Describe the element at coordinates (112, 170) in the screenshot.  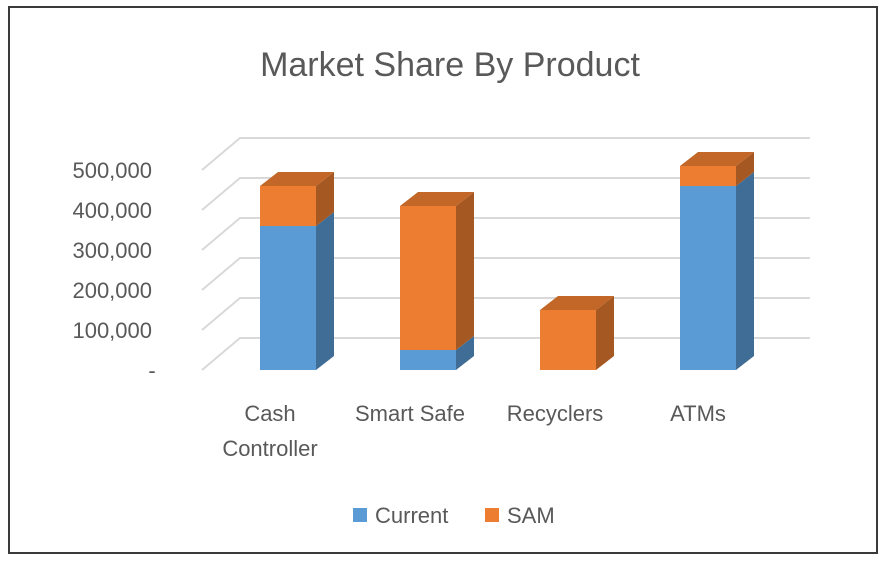
I see `y-tick-label-5: 500,000` at that location.